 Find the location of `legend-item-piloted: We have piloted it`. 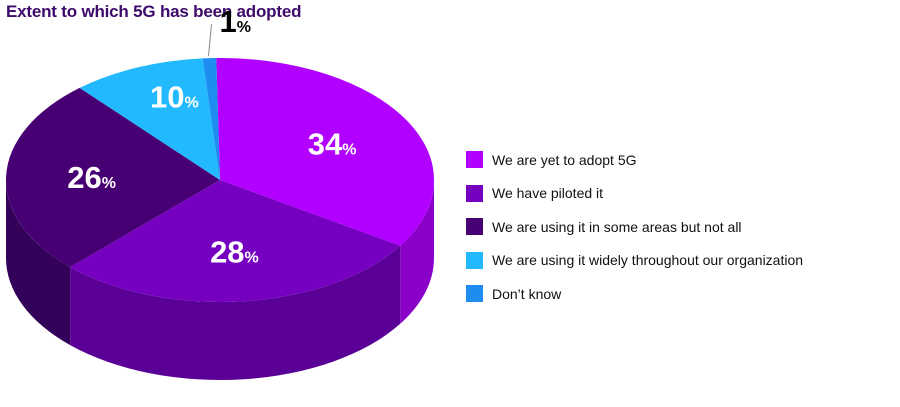

legend-item-piloted: We have piloted it is located at coordinates (634, 194).